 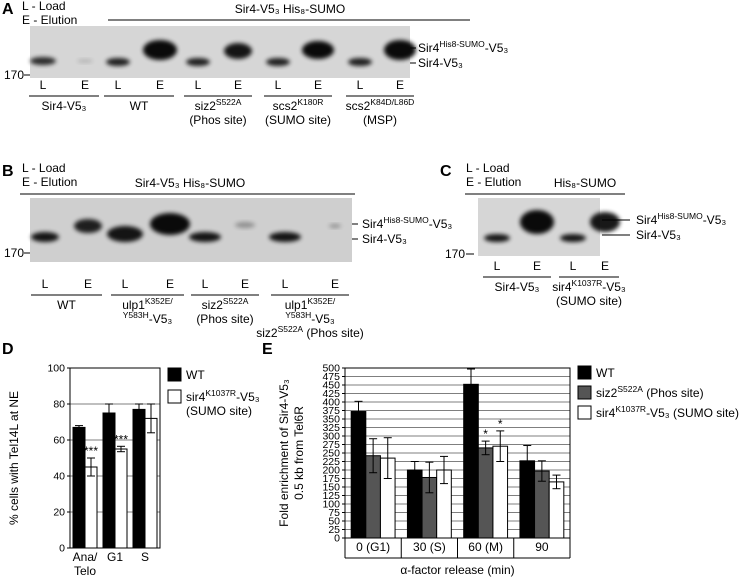 I want to click on group-label: Y583H-V5₃, so click(x=148, y=318).